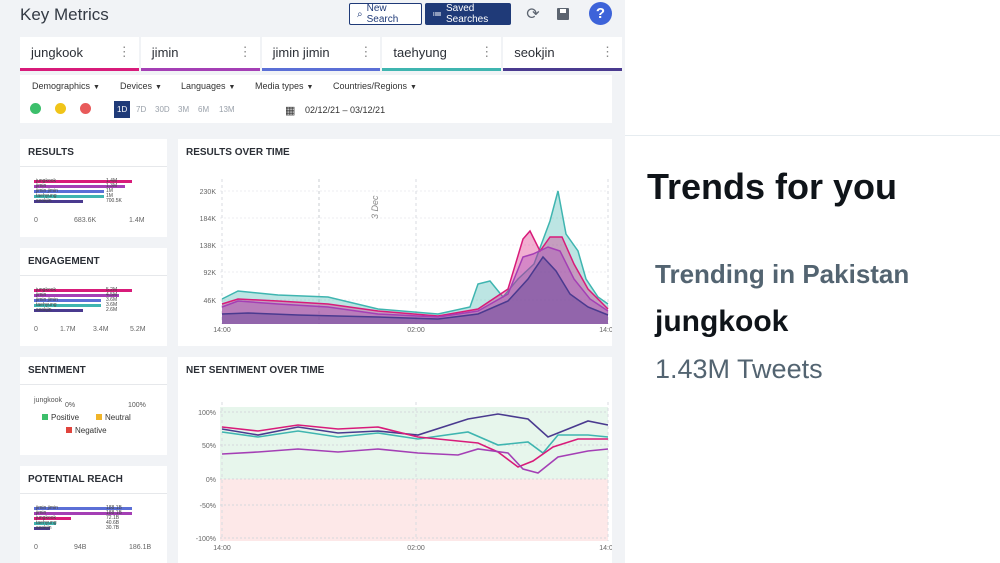 The image size is (1000, 563). What do you see at coordinates (290, 111) in the screenshot?
I see `calendar-icon: ▦` at bounding box center [290, 111].